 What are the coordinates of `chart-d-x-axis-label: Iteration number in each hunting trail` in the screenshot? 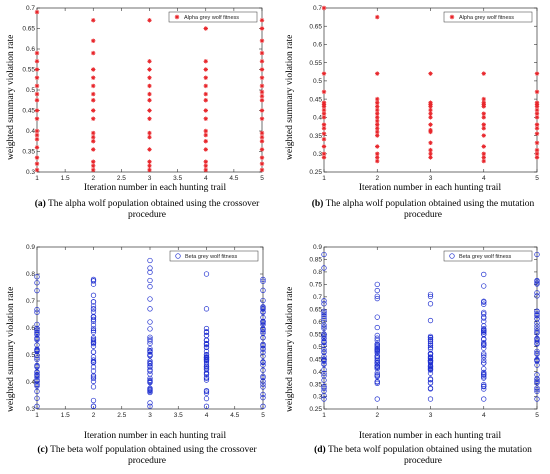 It's located at (430, 436).